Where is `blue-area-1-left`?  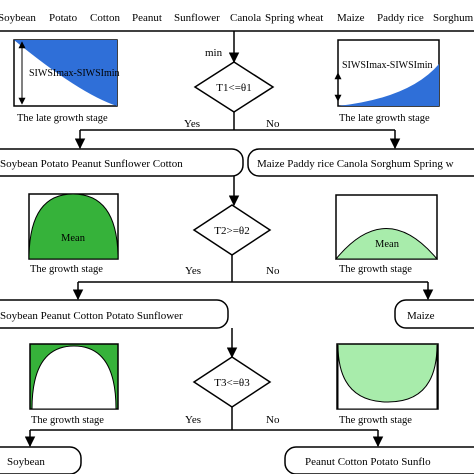
blue-area-1-left is located at coordinates (65, 73).